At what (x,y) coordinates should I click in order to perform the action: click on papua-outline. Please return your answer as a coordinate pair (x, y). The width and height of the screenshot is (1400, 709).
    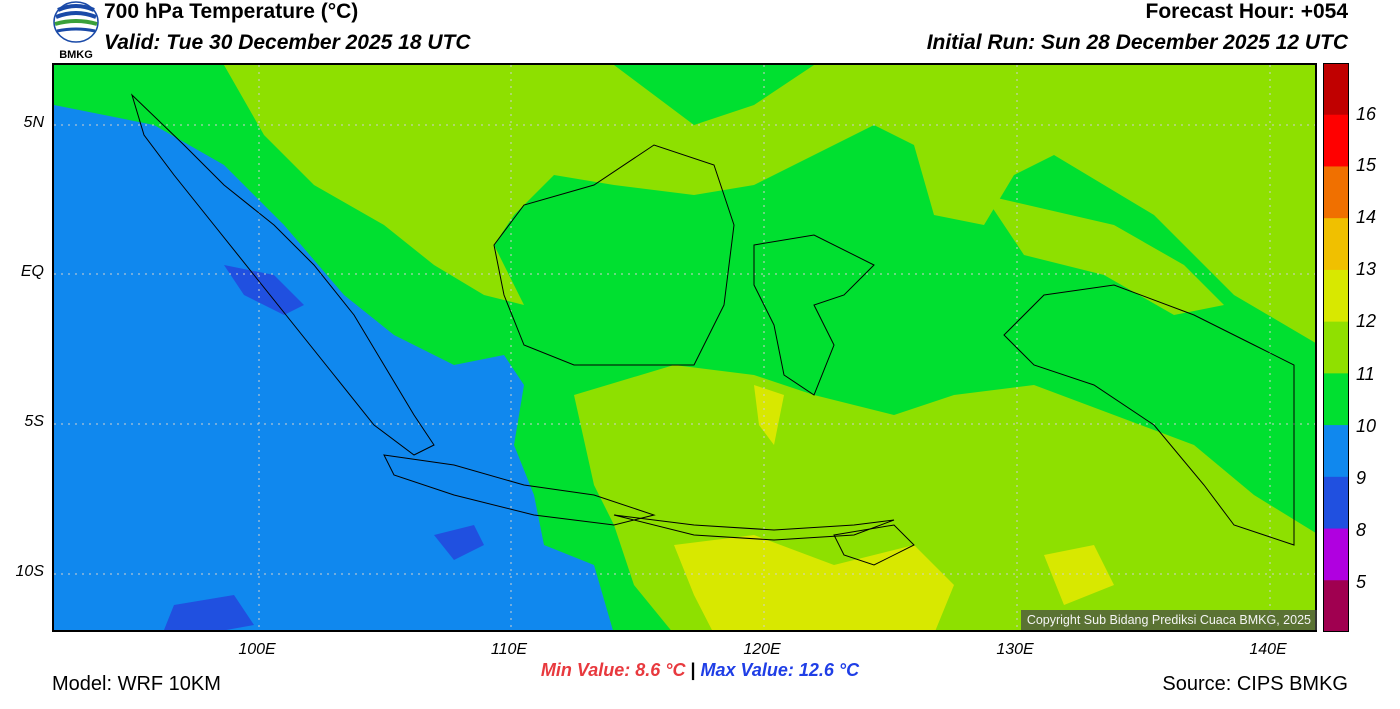
    Looking at the image, I should click on (1149, 415).